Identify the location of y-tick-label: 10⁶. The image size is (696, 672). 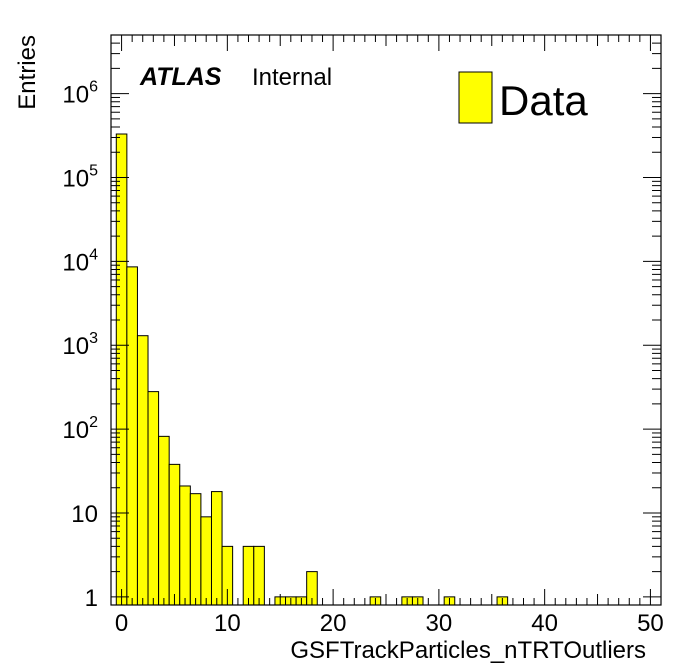
(80, 94).